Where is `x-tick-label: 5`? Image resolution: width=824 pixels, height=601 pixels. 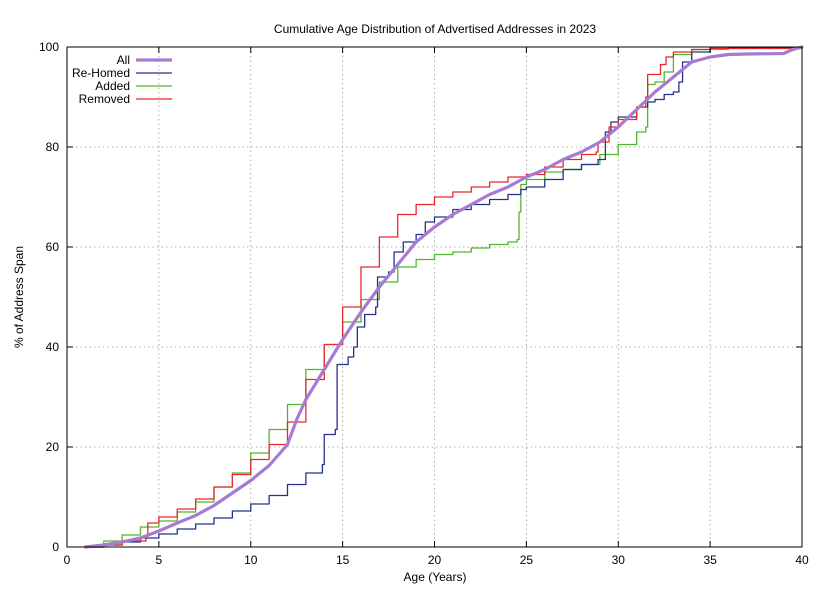 x-tick-label: 5 is located at coordinates (159, 560).